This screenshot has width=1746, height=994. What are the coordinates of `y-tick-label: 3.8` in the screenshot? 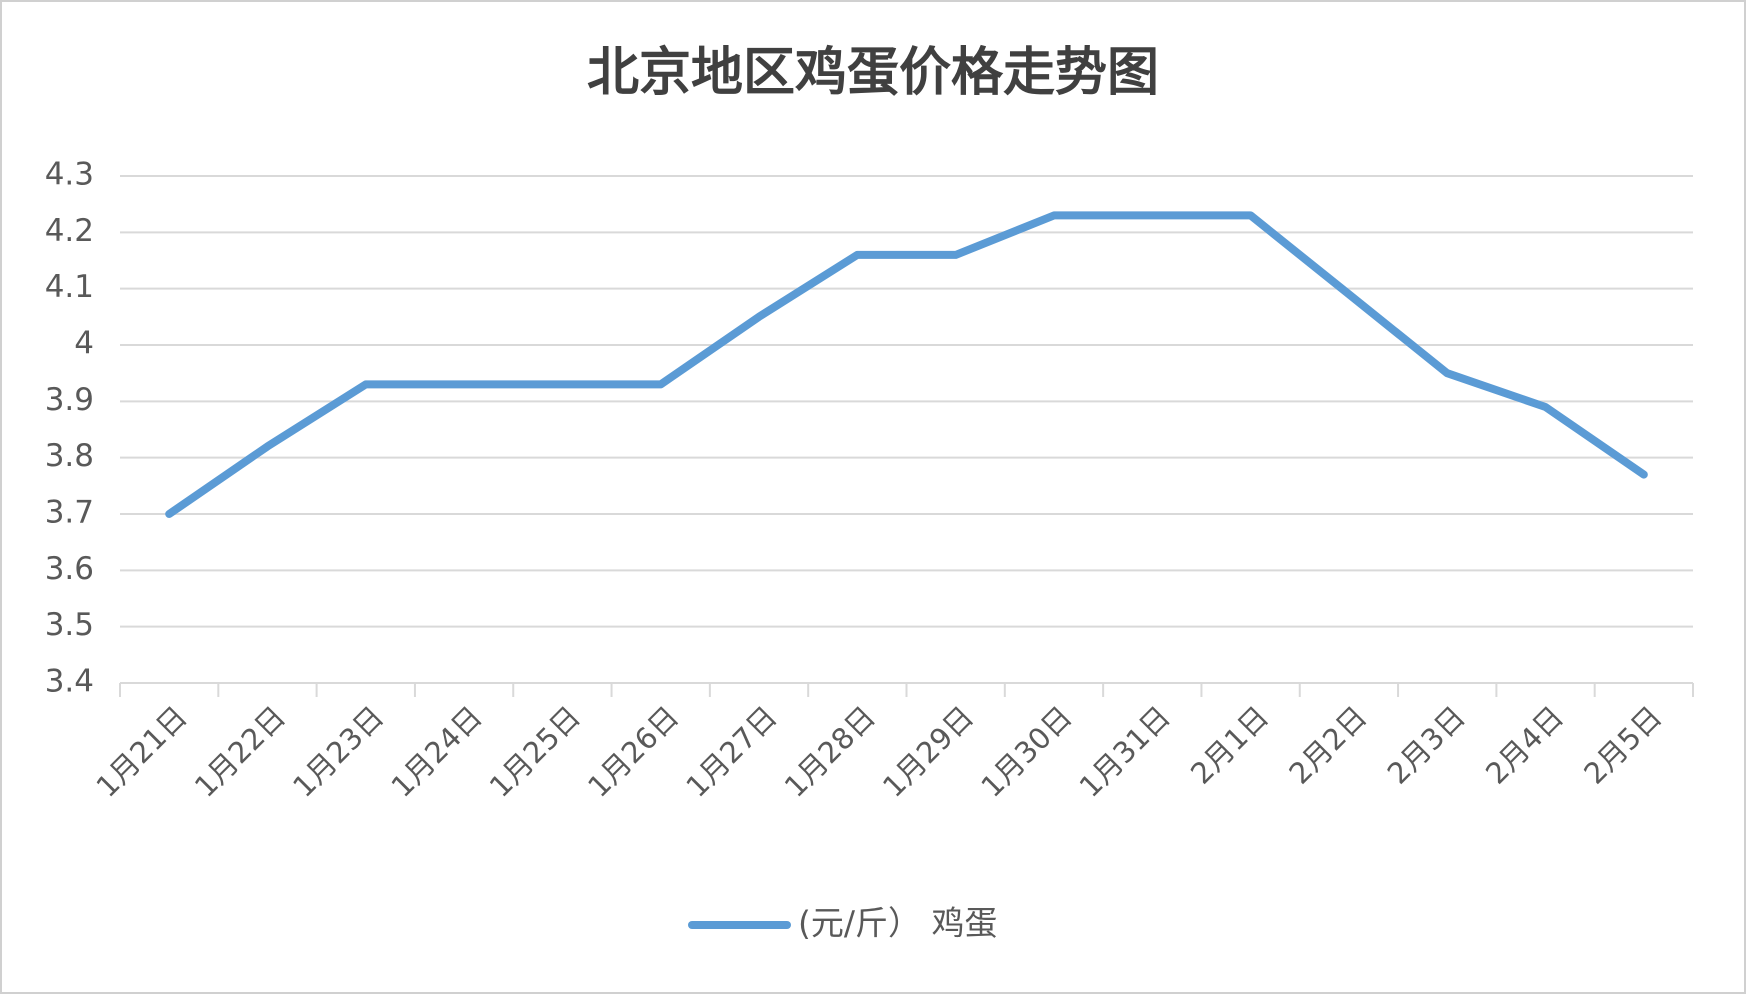 It's located at (69, 456).